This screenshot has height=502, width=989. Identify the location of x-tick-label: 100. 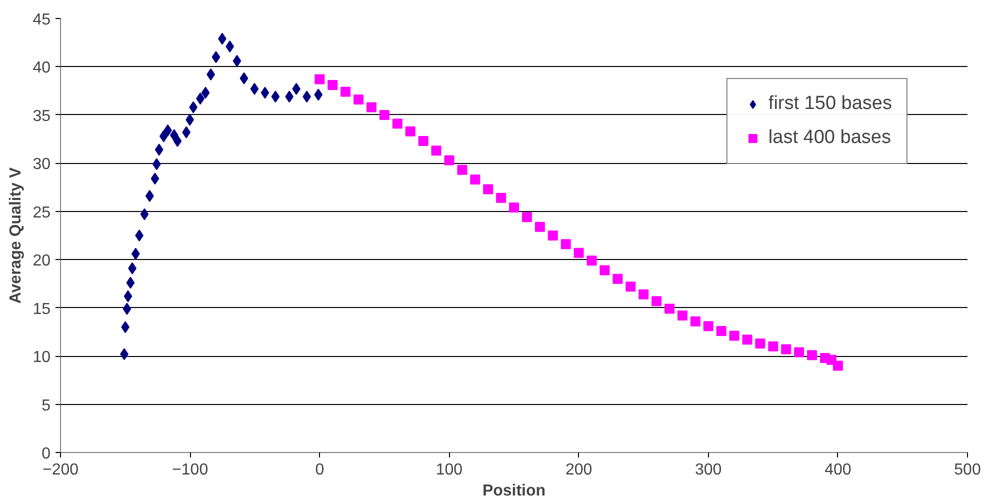
(449, 470).